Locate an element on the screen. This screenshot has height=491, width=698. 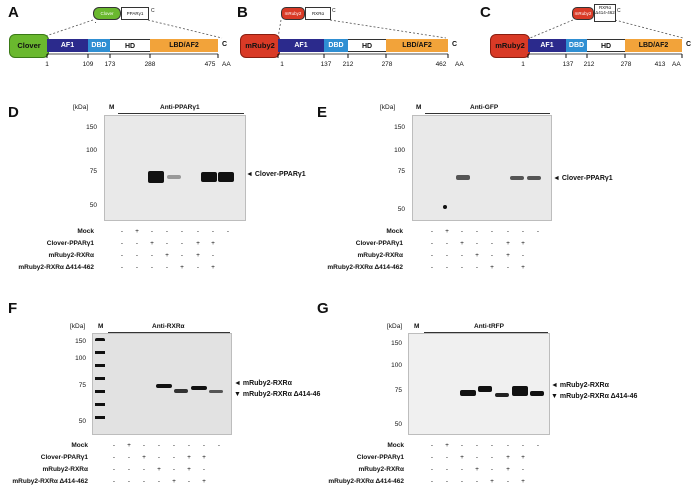
scale-c is located at coordinates (605, 55).